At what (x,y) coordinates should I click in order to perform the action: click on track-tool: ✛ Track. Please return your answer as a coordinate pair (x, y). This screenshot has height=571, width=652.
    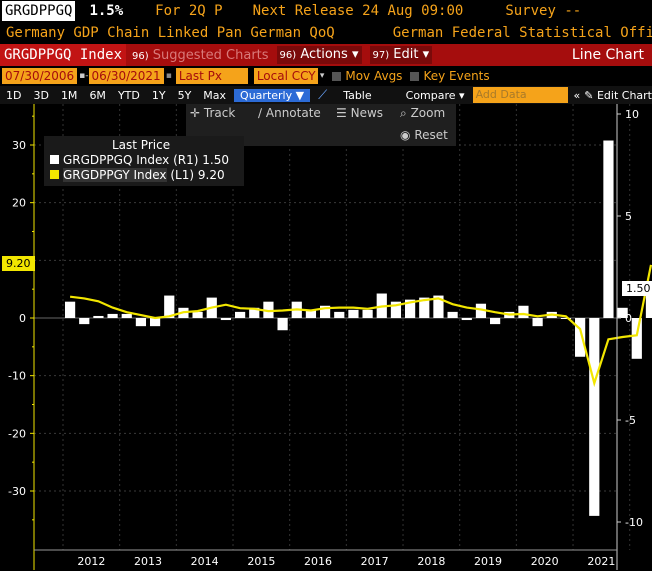
    Looking at the image, I should click on (212, 113).